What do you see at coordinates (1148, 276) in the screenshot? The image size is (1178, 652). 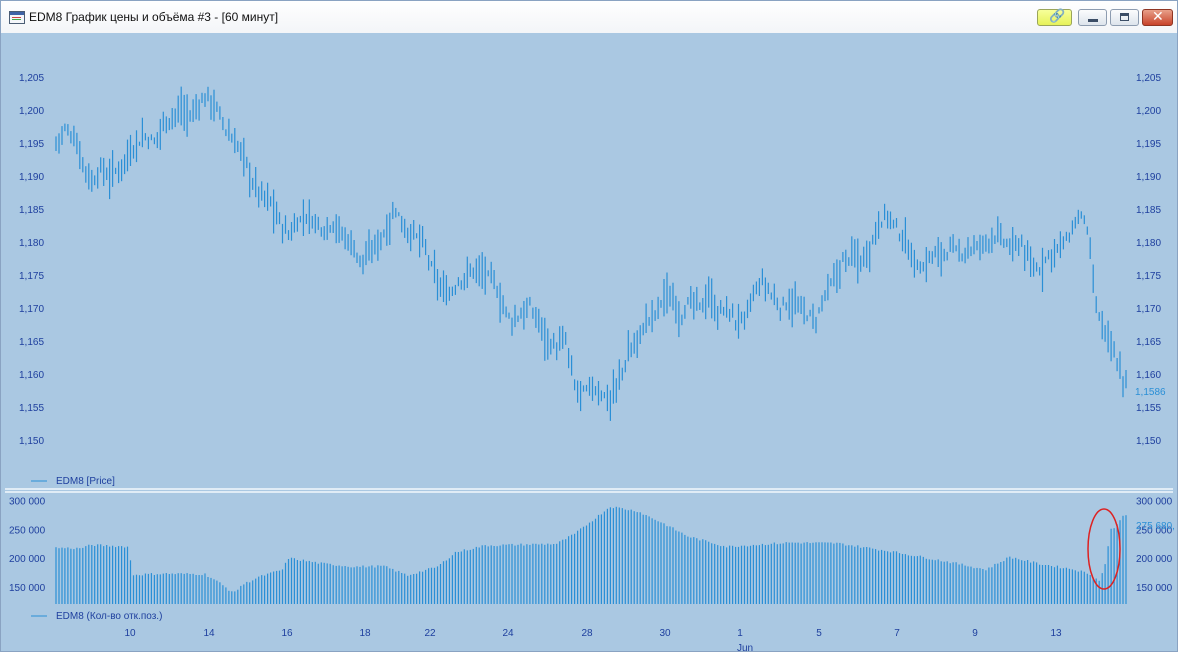 I see `price-tick-right: 1,175` at bounding box center [1148, 276].